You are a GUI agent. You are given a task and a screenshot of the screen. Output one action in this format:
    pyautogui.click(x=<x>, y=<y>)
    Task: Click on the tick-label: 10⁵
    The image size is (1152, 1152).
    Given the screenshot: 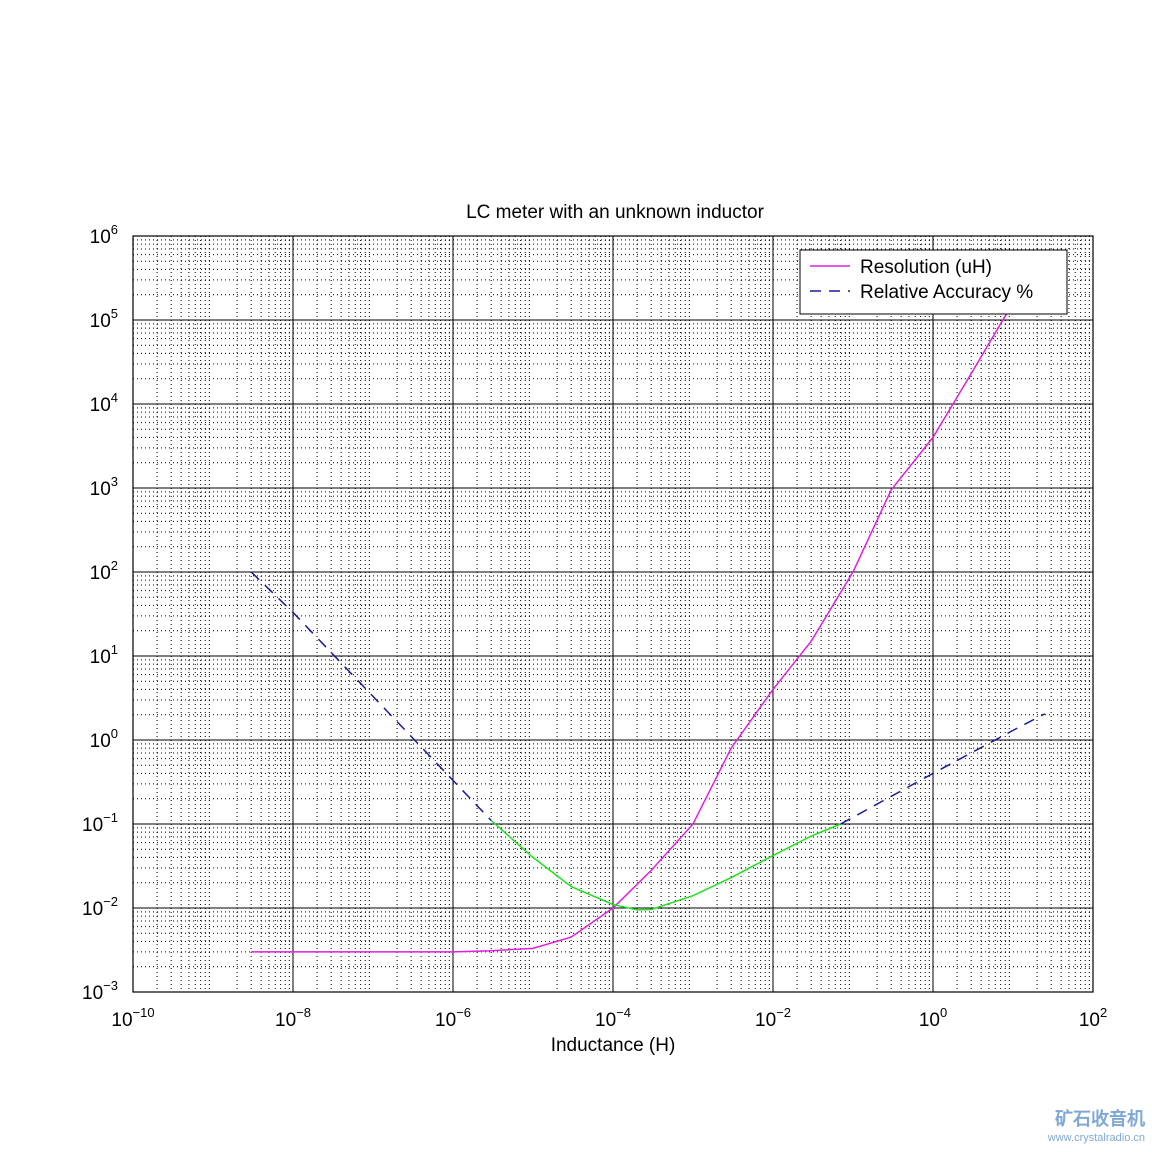 What is the action you would take?
    pyautogui.click(x=104, y=319)
    